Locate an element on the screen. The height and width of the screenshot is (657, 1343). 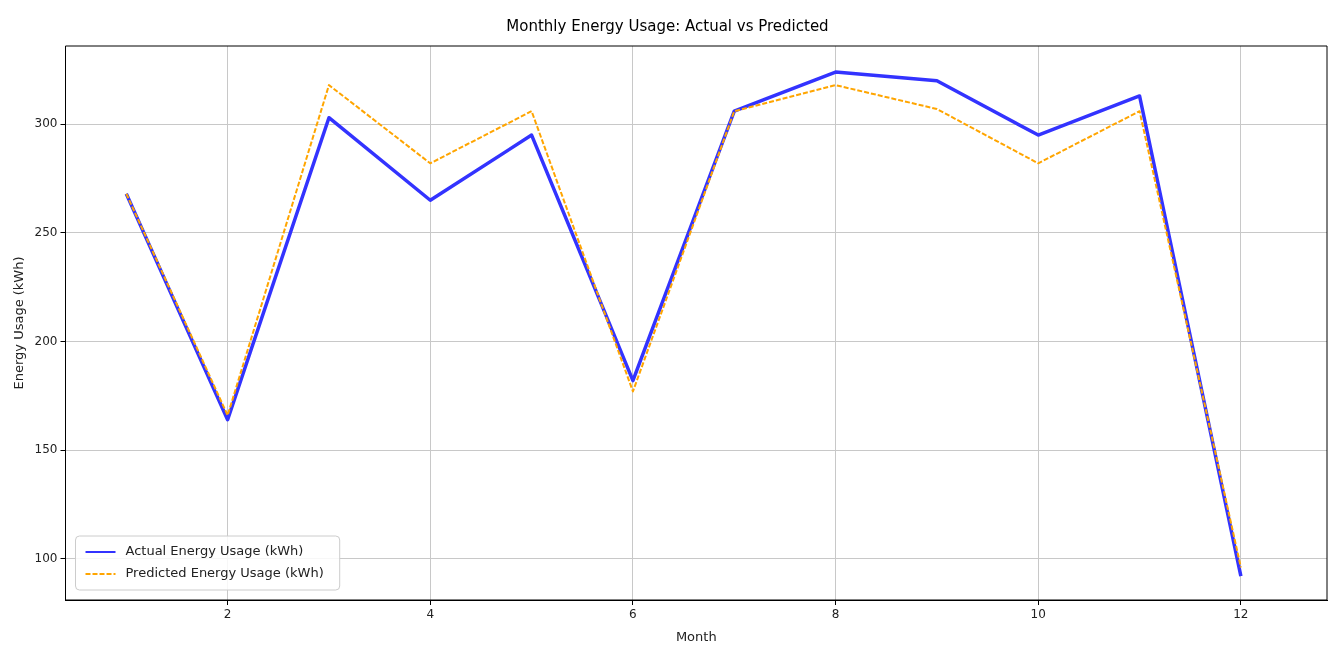
x-tick-label: 2 is located at coordinates (227, 614).